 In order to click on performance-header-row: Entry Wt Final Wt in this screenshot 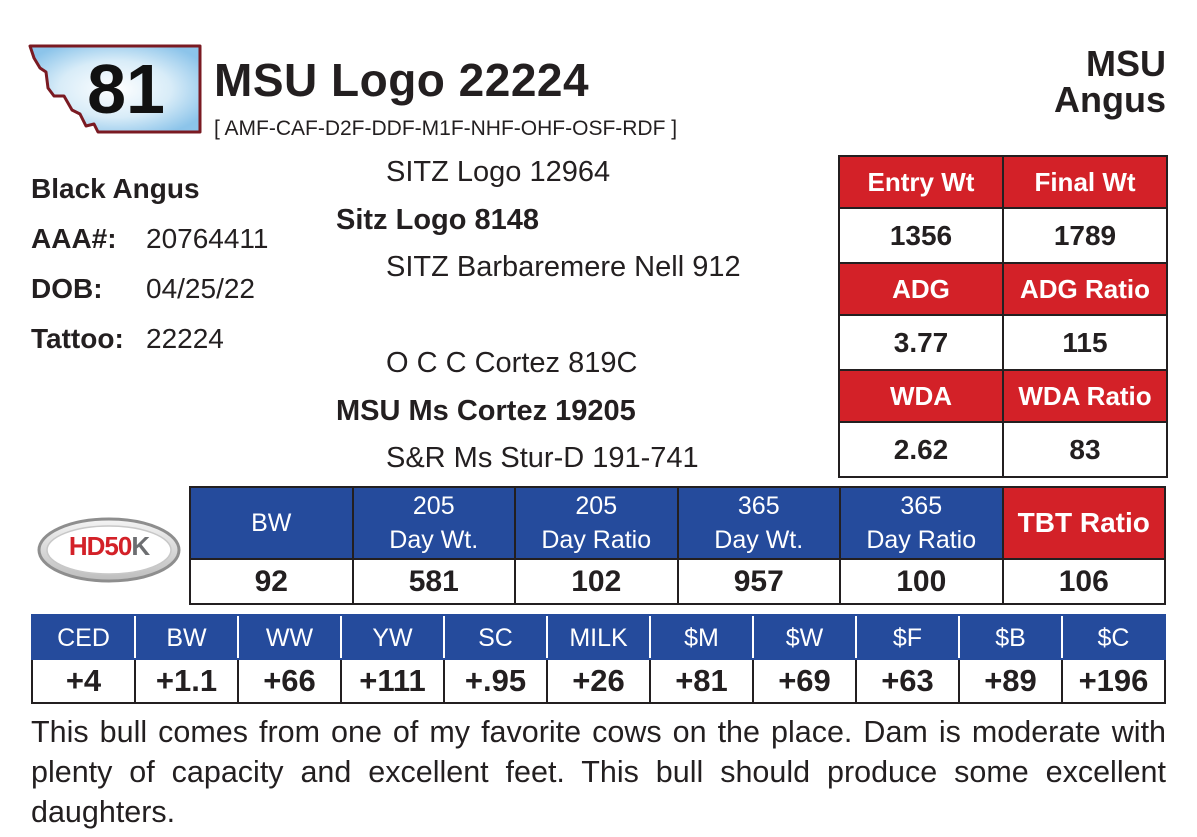, I will do `click(1003, 182)`.